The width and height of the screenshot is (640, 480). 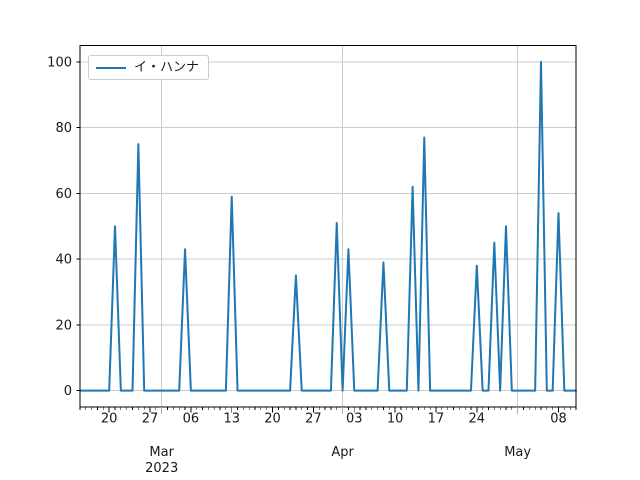 I want to click on legend: イ・ハンナ, so click(x=149, y=67).